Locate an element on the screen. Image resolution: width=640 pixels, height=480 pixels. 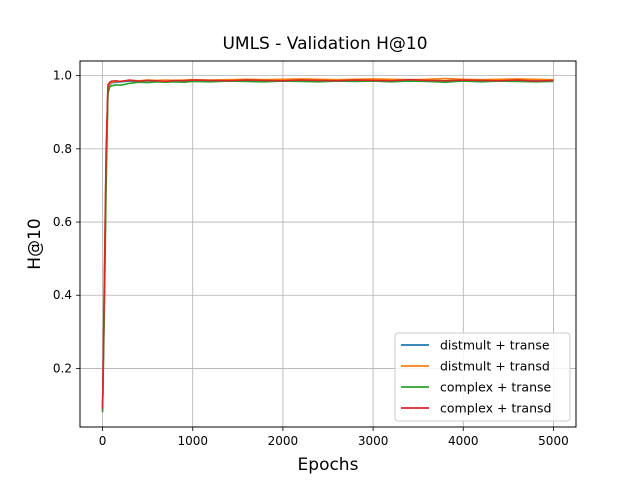
legend-label: distmult + transd is located at coordinates (495, 366).